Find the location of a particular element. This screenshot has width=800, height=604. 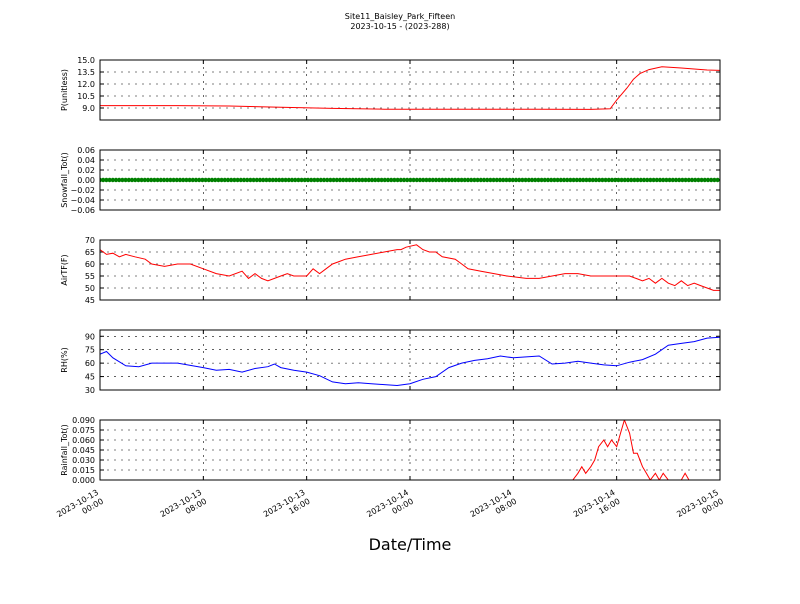

y-tick-label: 10.5 is located at coordinates (86, 96).